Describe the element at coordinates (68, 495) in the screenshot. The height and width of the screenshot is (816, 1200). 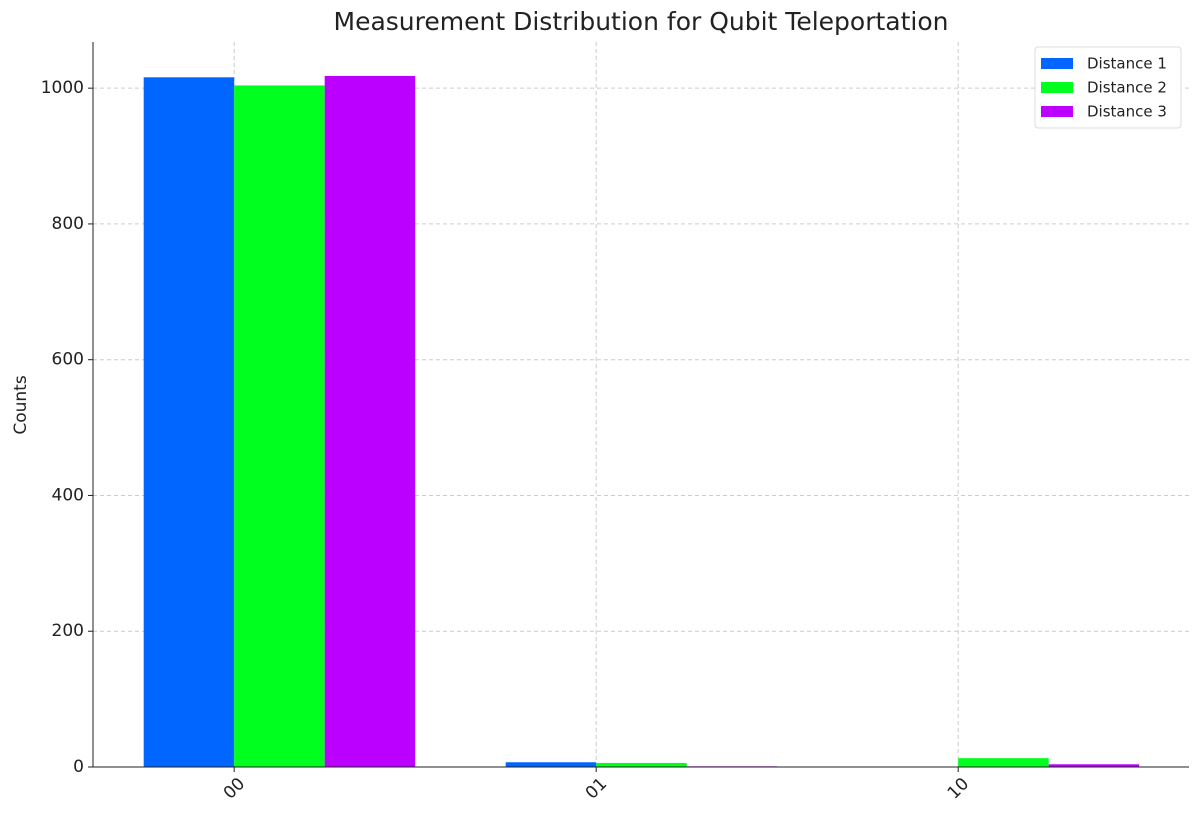
I see `y-tick-label: 400` at that location.